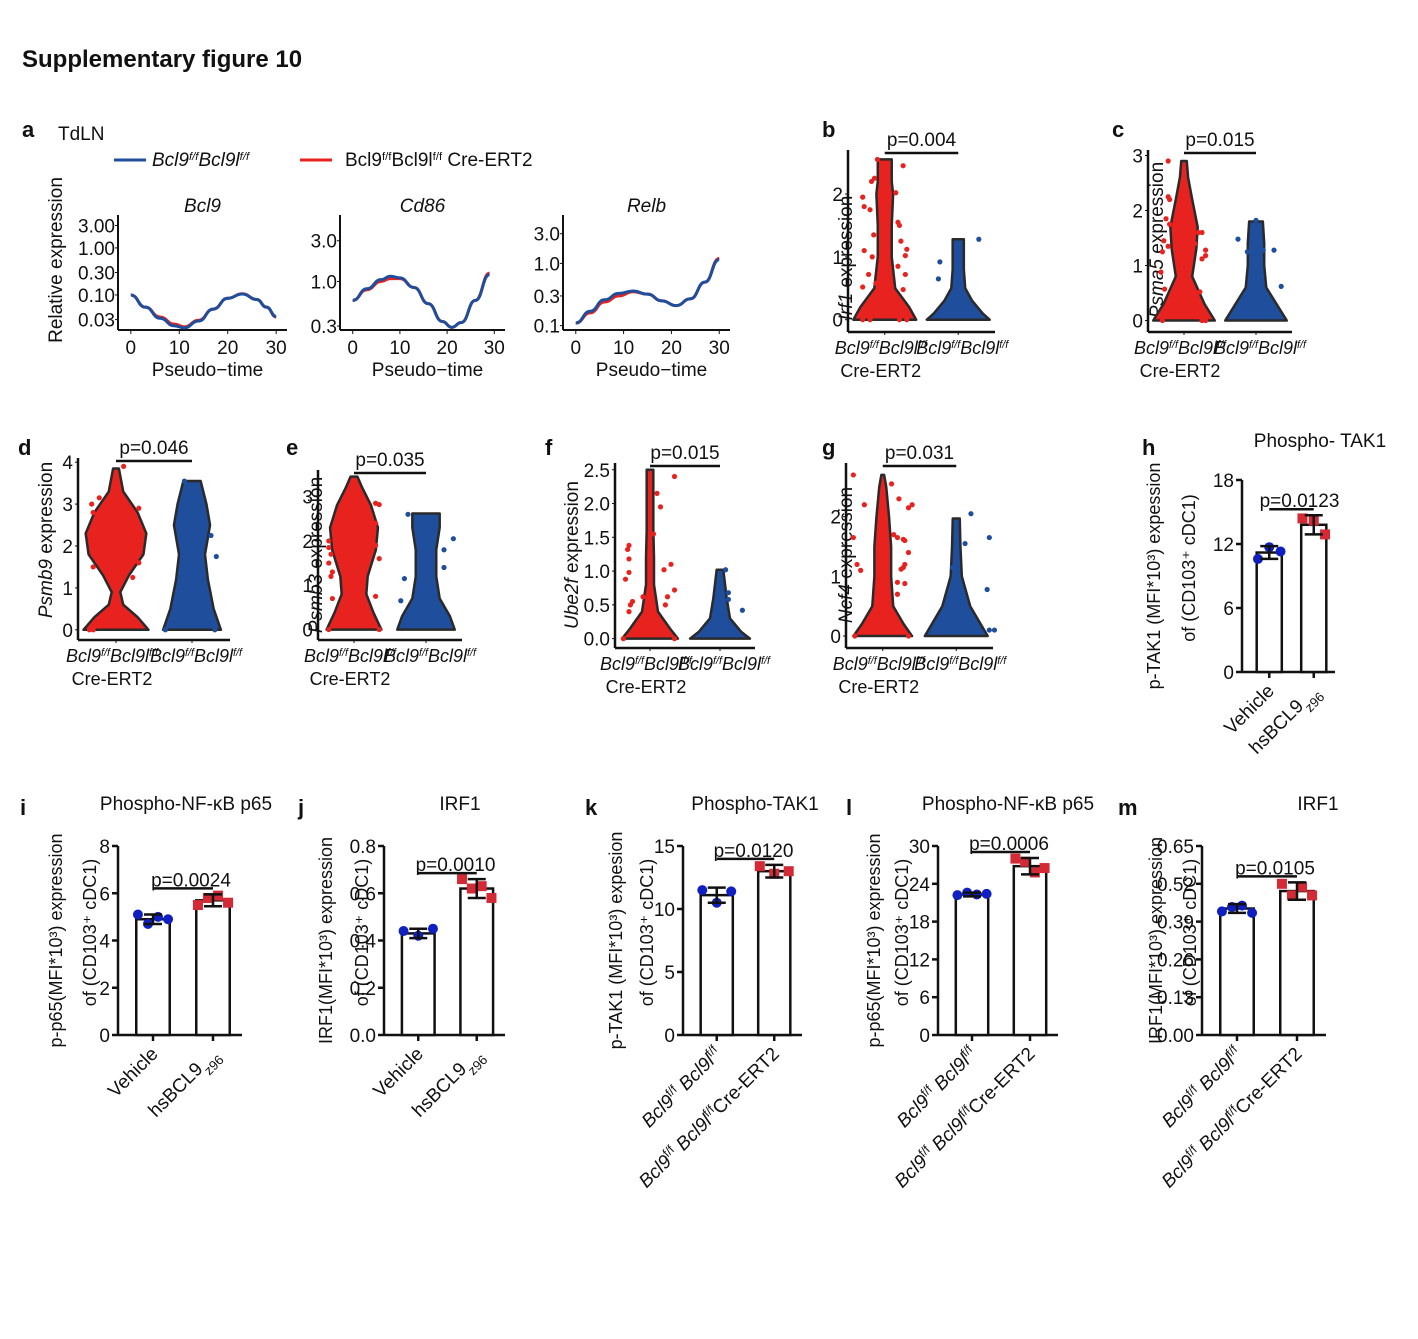  Describe the element at coordinates (56, 940) in the screenshot. I see `y-axis-label: p-p65(MFI*10³) expression` at that location.